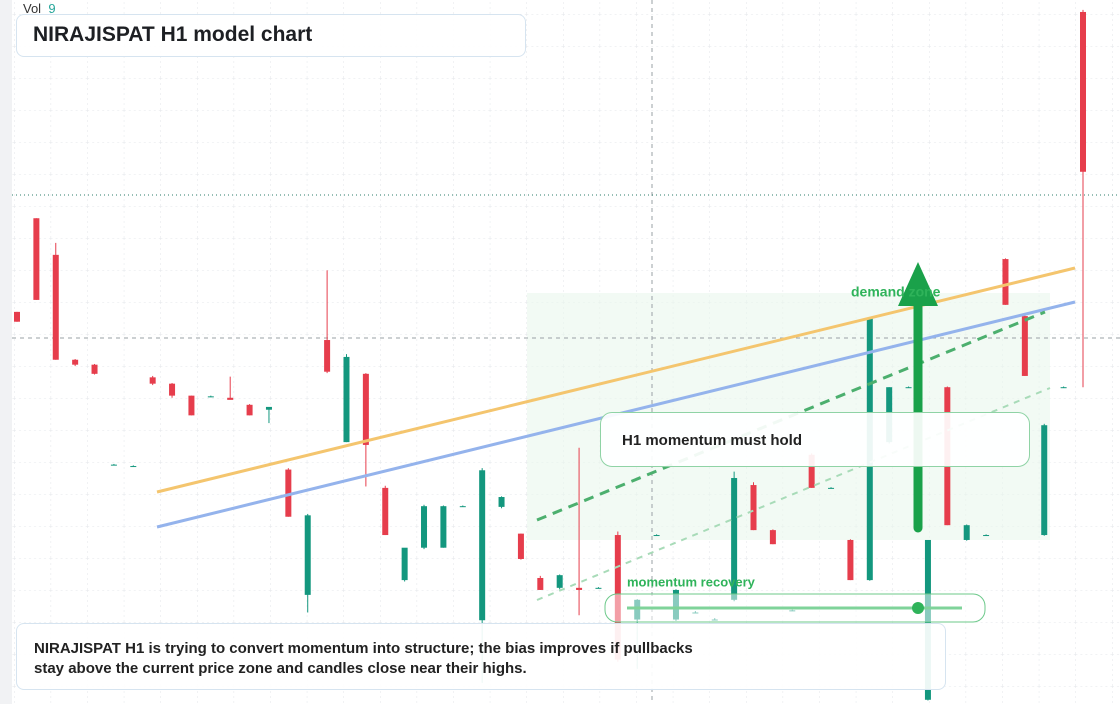  Describe the element at coordinates (896, 292) in the screenshot. I see `demand-zone-label: demand zone` at that location.